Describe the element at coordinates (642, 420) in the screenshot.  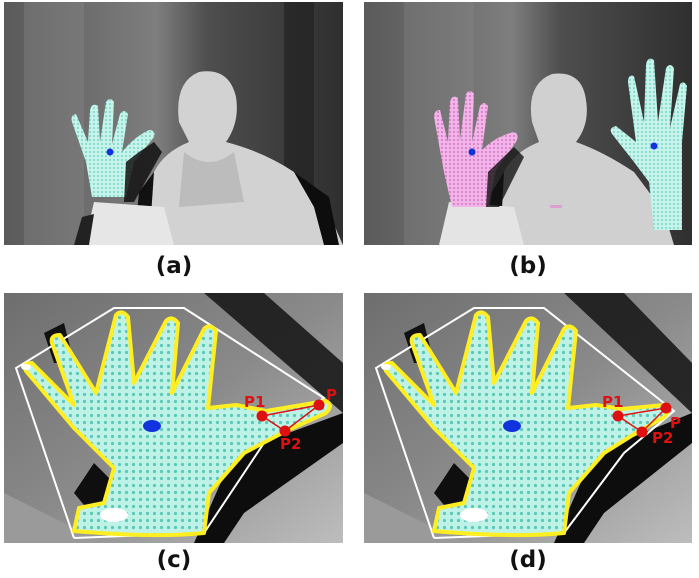
I see `defect-points-d` at that location.